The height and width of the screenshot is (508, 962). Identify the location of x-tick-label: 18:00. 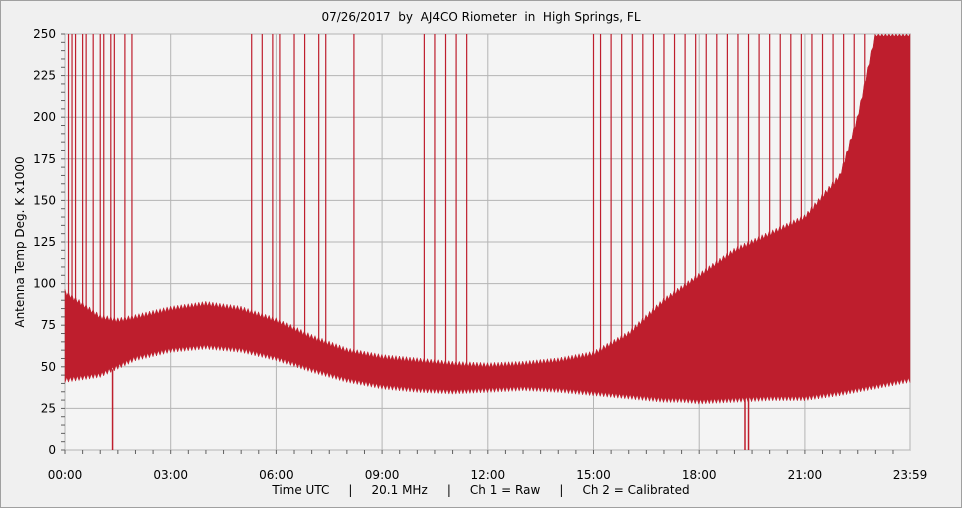
(699, 475).